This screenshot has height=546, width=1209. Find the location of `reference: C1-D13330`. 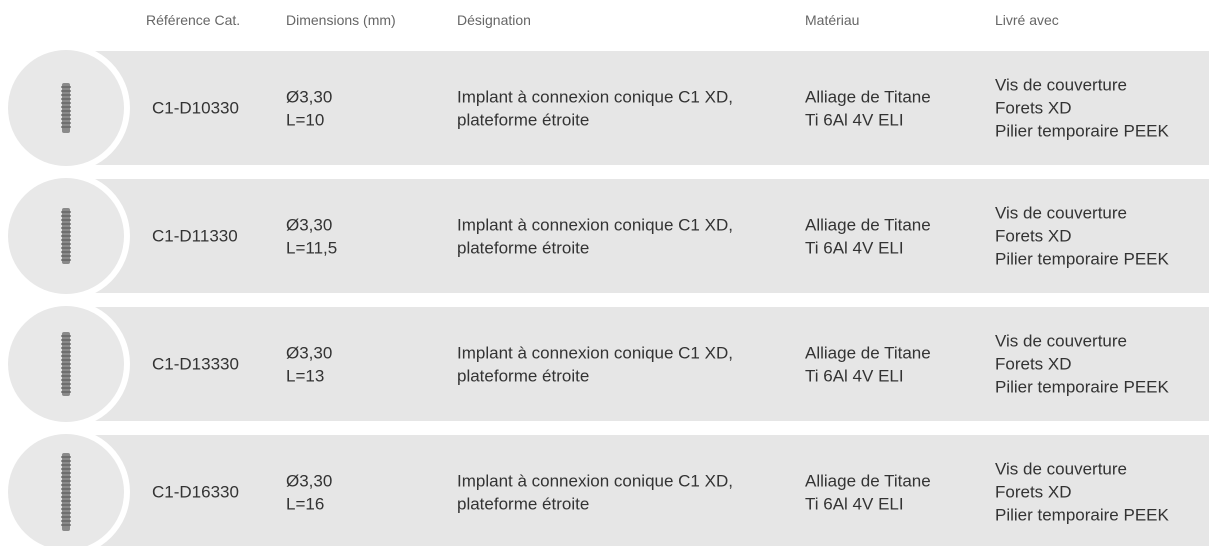

reference: C1-D13330 is located at coordinates (195, 364).